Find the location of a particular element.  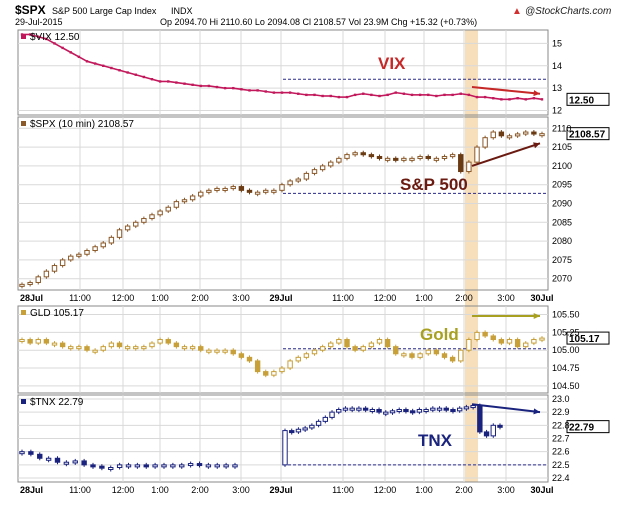

y-tick-label: 2100 is located at coordinates (562, 166).